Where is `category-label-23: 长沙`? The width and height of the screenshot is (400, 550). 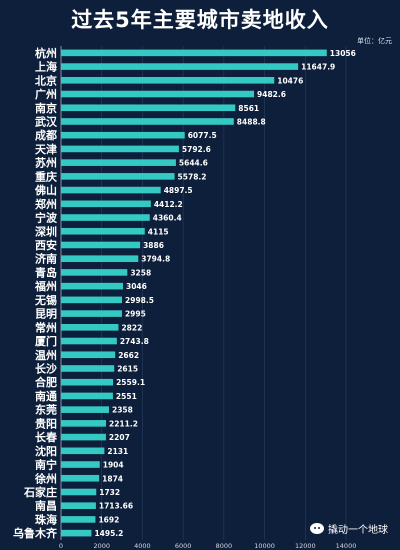
category-label-23: 长沙 is located at coordinates (46, 368).